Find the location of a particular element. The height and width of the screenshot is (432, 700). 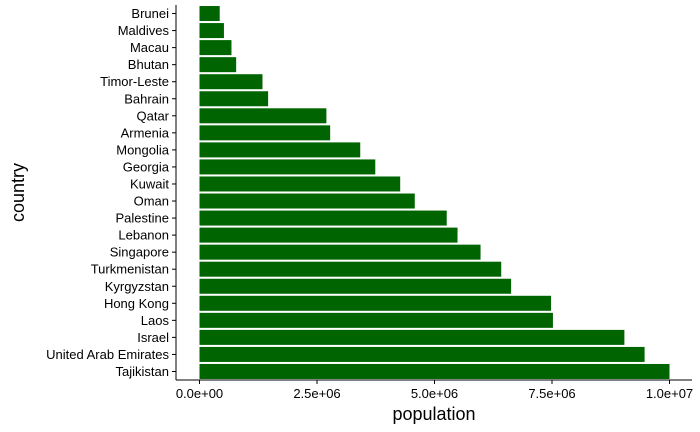

bar-tajikistan is located at coordinates (434, 371).